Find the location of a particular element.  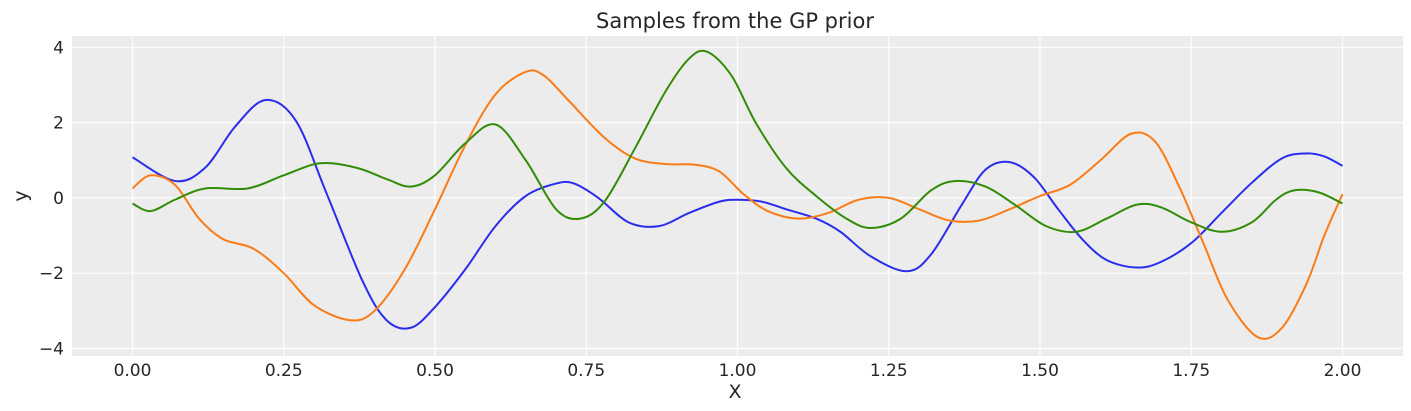

y-tick-label: 0 is located at coordinates (58, 199).